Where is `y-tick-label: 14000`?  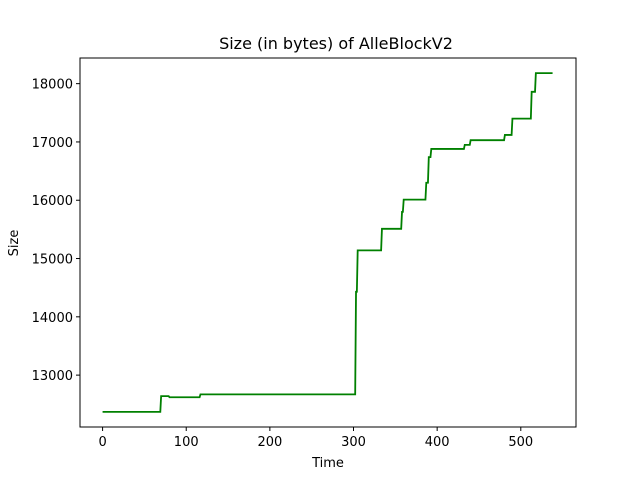
y-tick-label: 14000 is located at coordinates (52, 318).